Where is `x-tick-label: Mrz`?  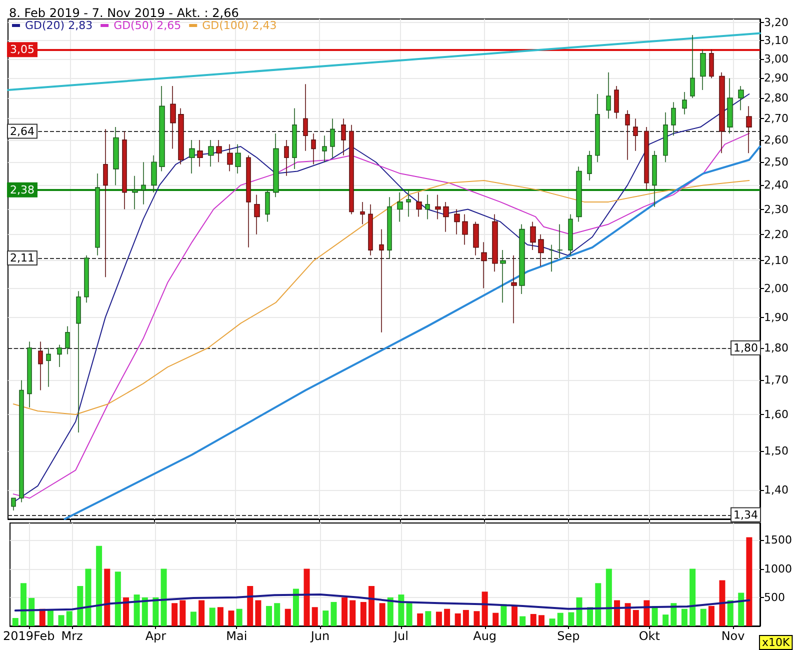 x-tick-label: Mrz is located at coordinates (72, 636).